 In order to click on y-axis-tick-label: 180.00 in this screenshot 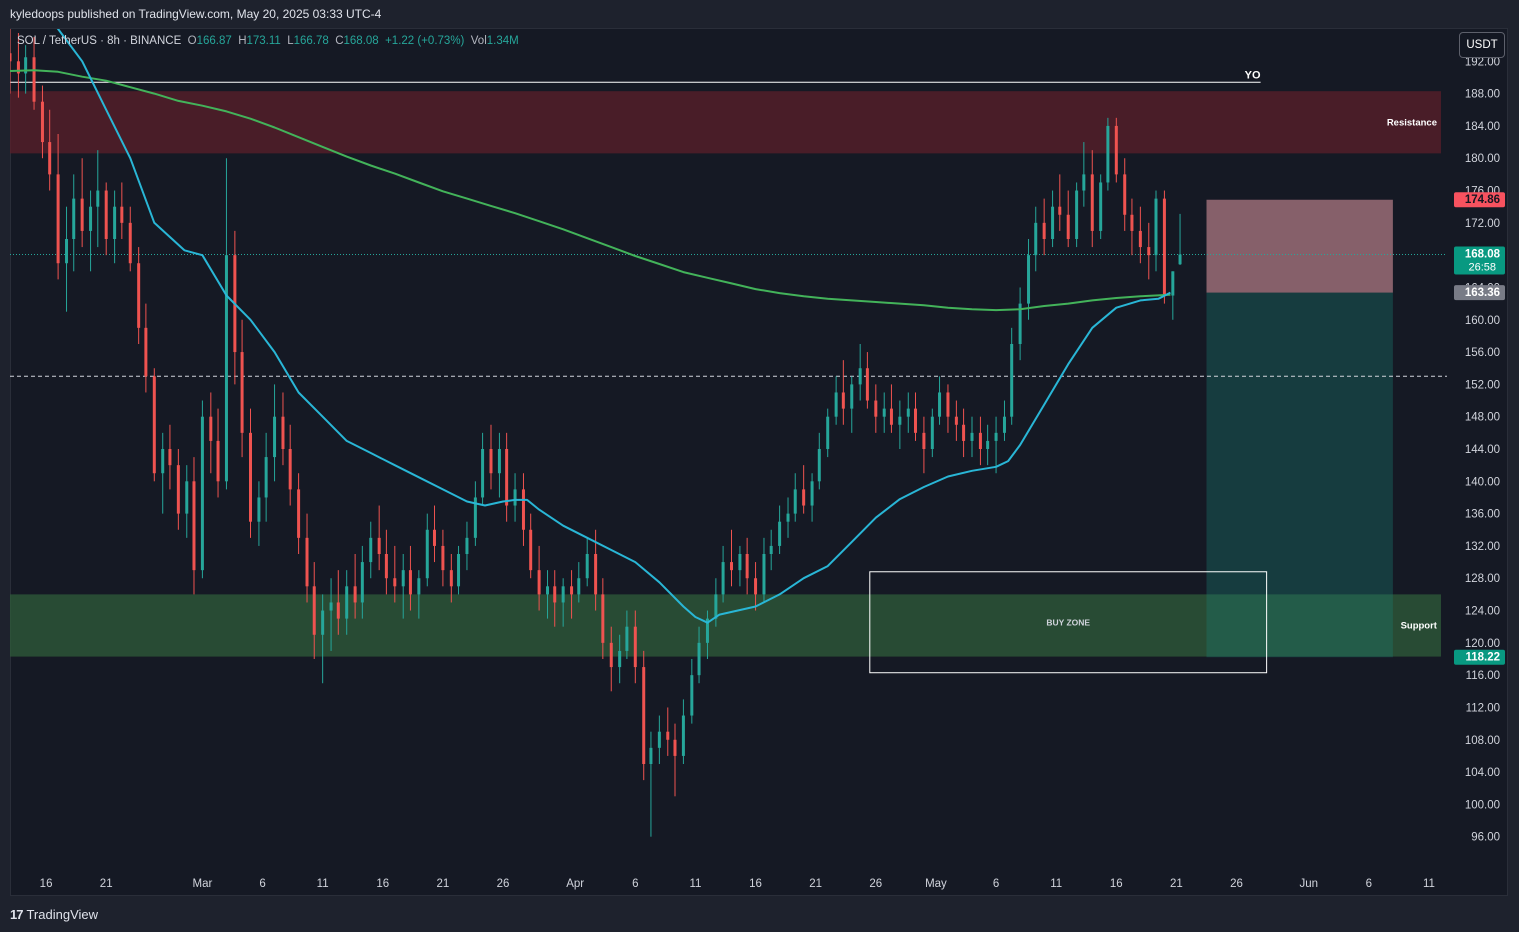, I will do `click(1482, 159)`.